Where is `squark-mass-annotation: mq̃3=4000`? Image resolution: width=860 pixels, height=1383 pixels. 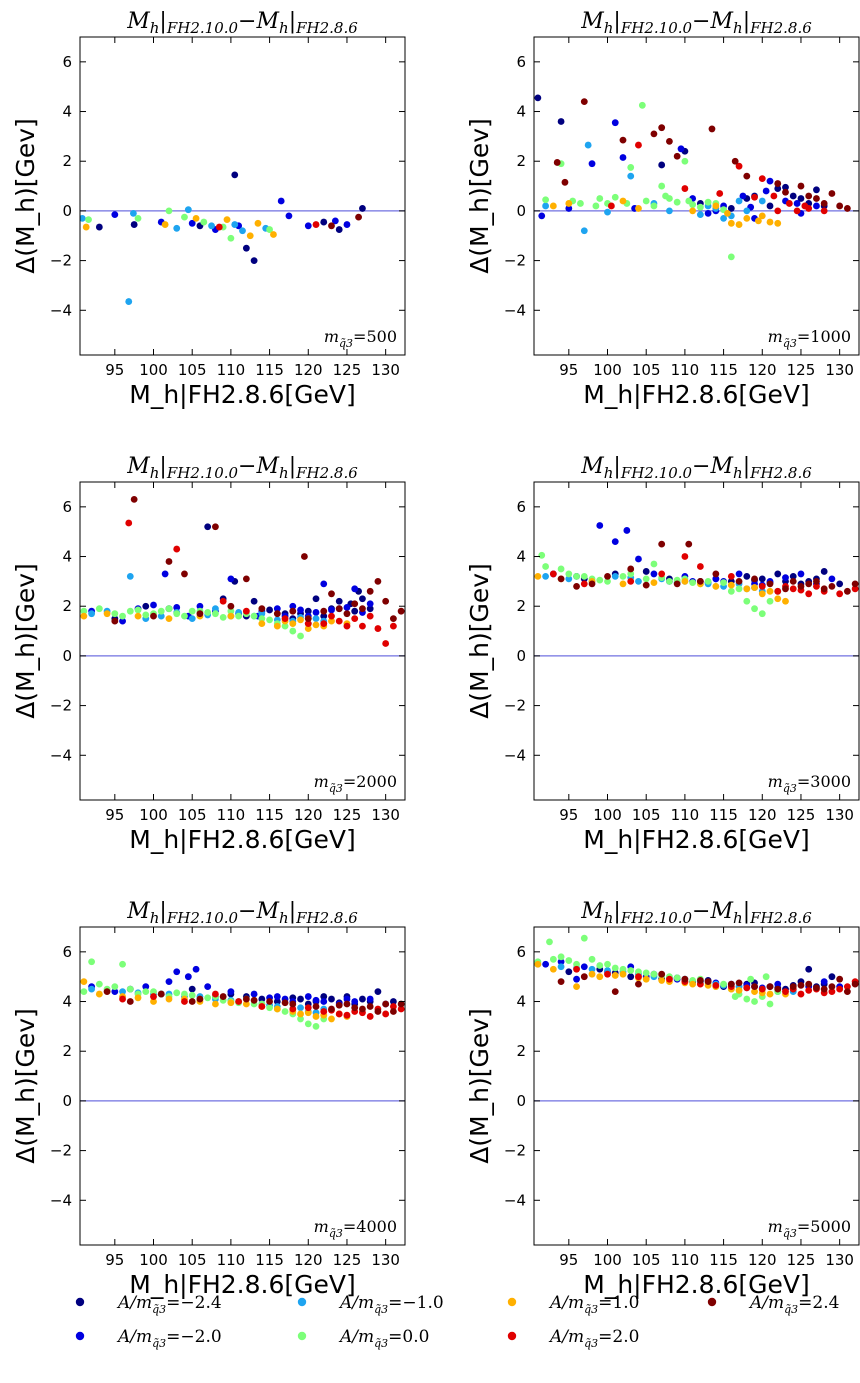 squark-mass-annotation: mq̃3=4000 is located at coordinates (355, 1228).